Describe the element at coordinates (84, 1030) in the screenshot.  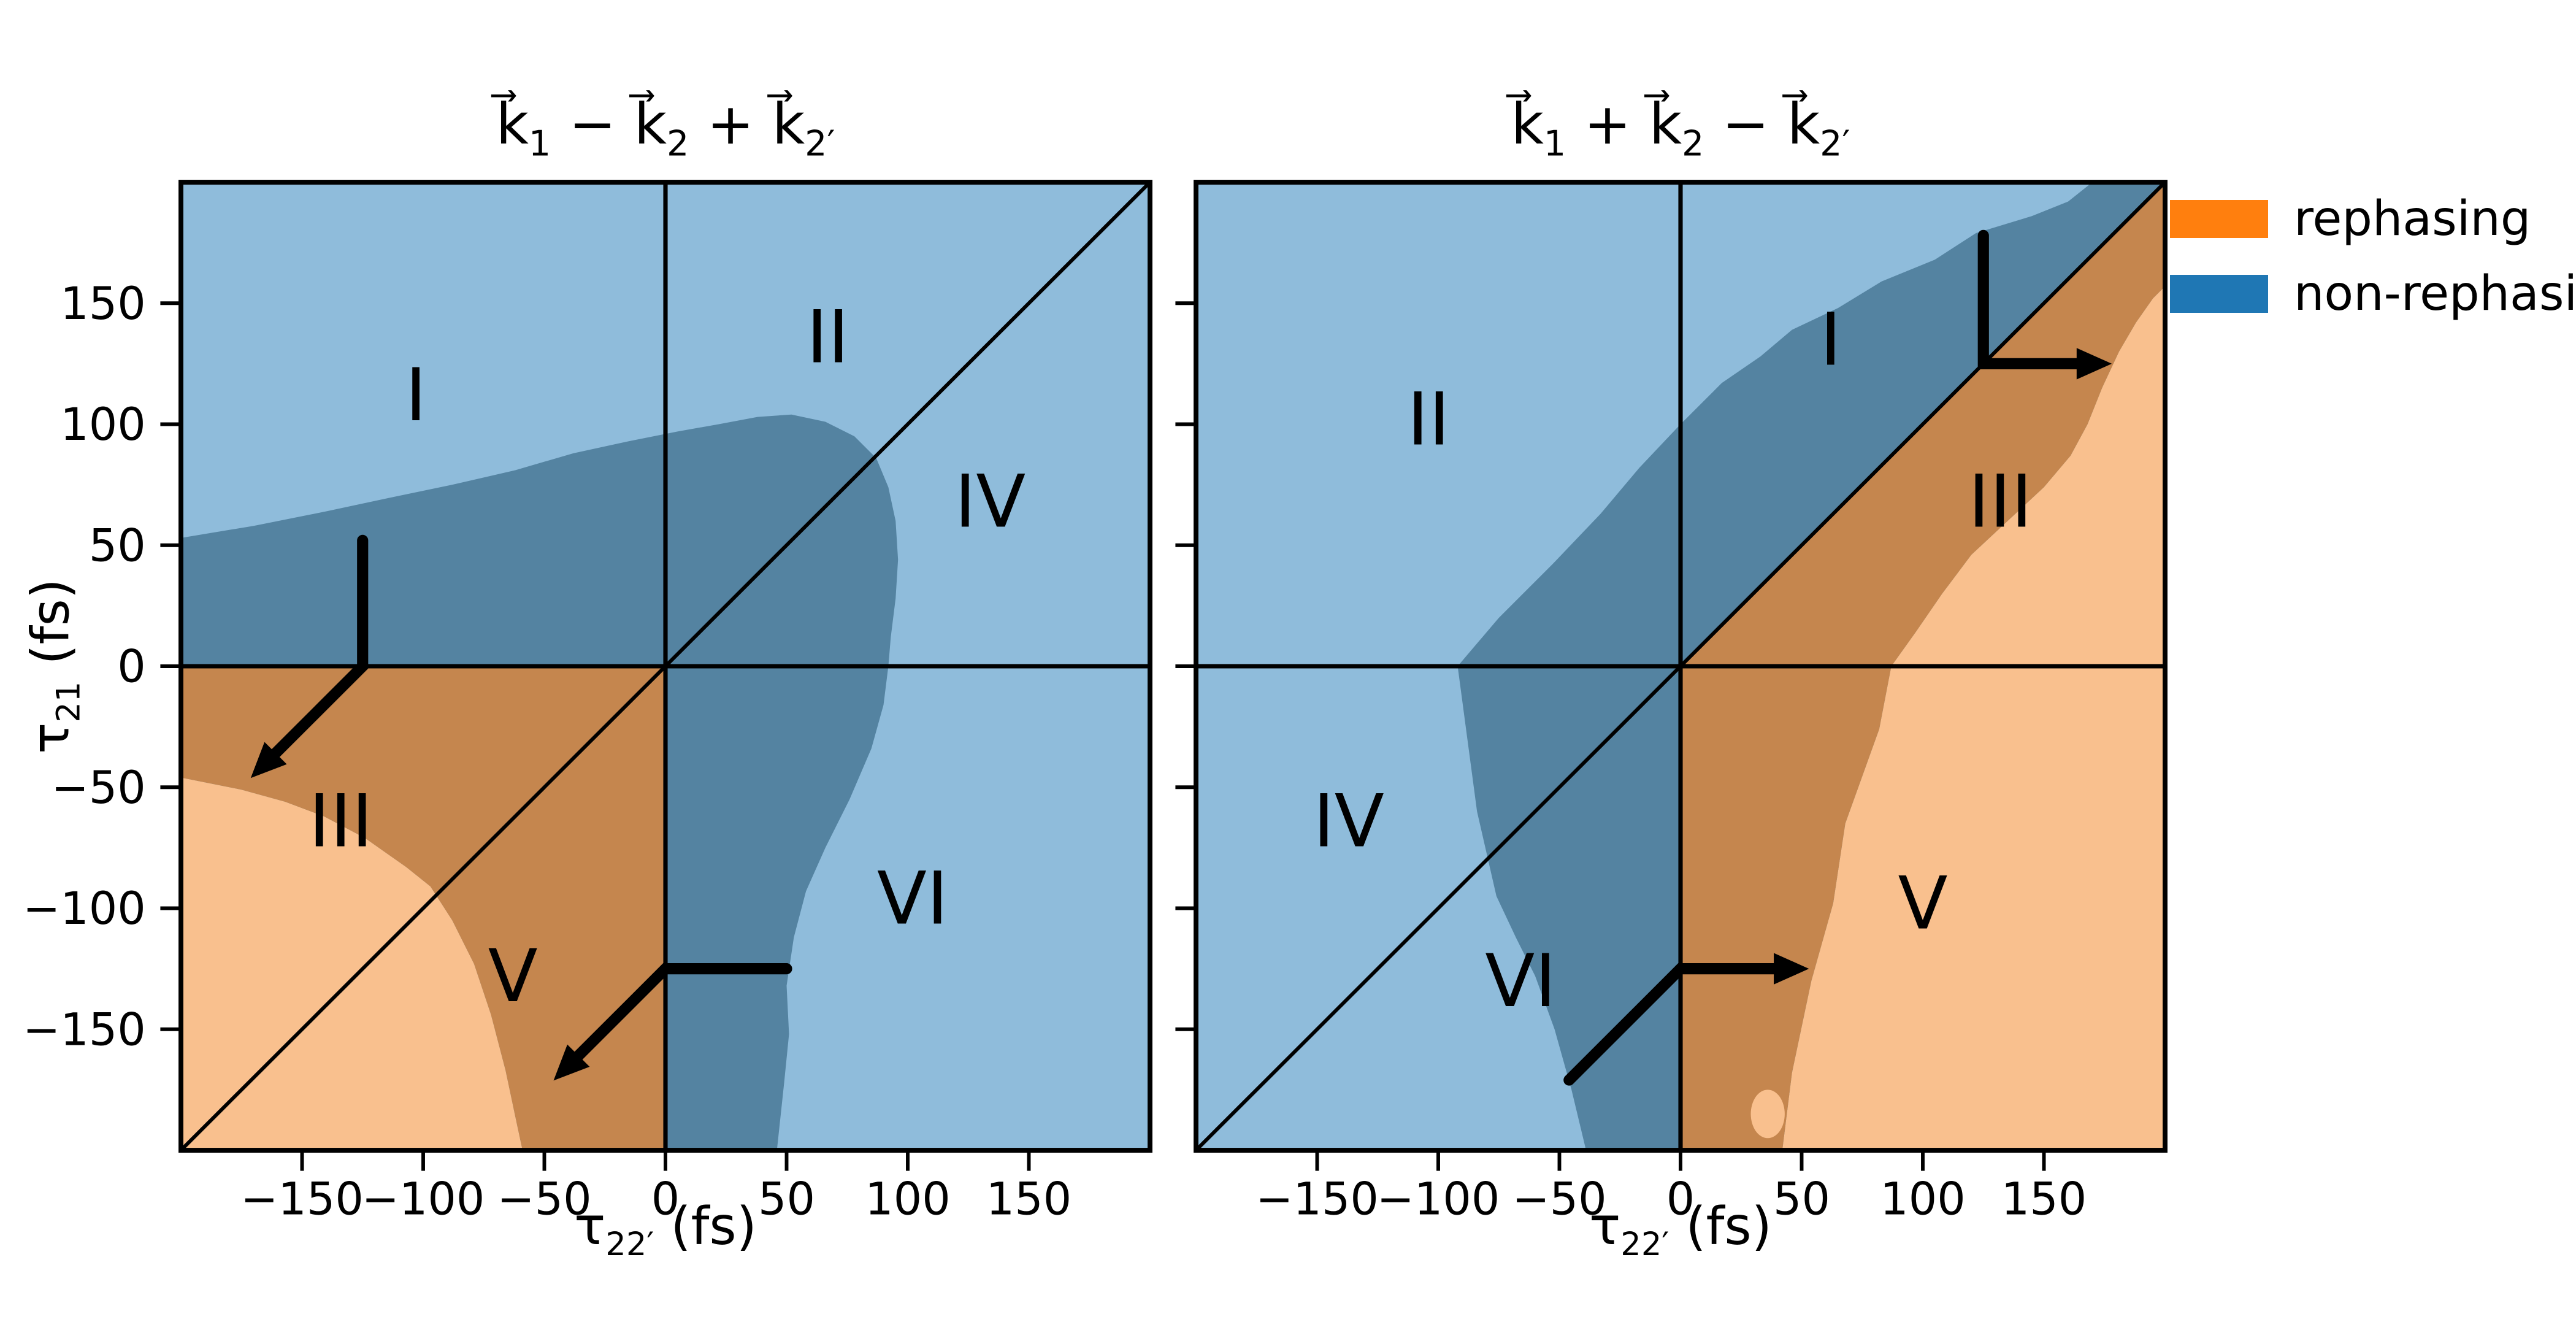
I see `y-tick-label: −150` at that location.